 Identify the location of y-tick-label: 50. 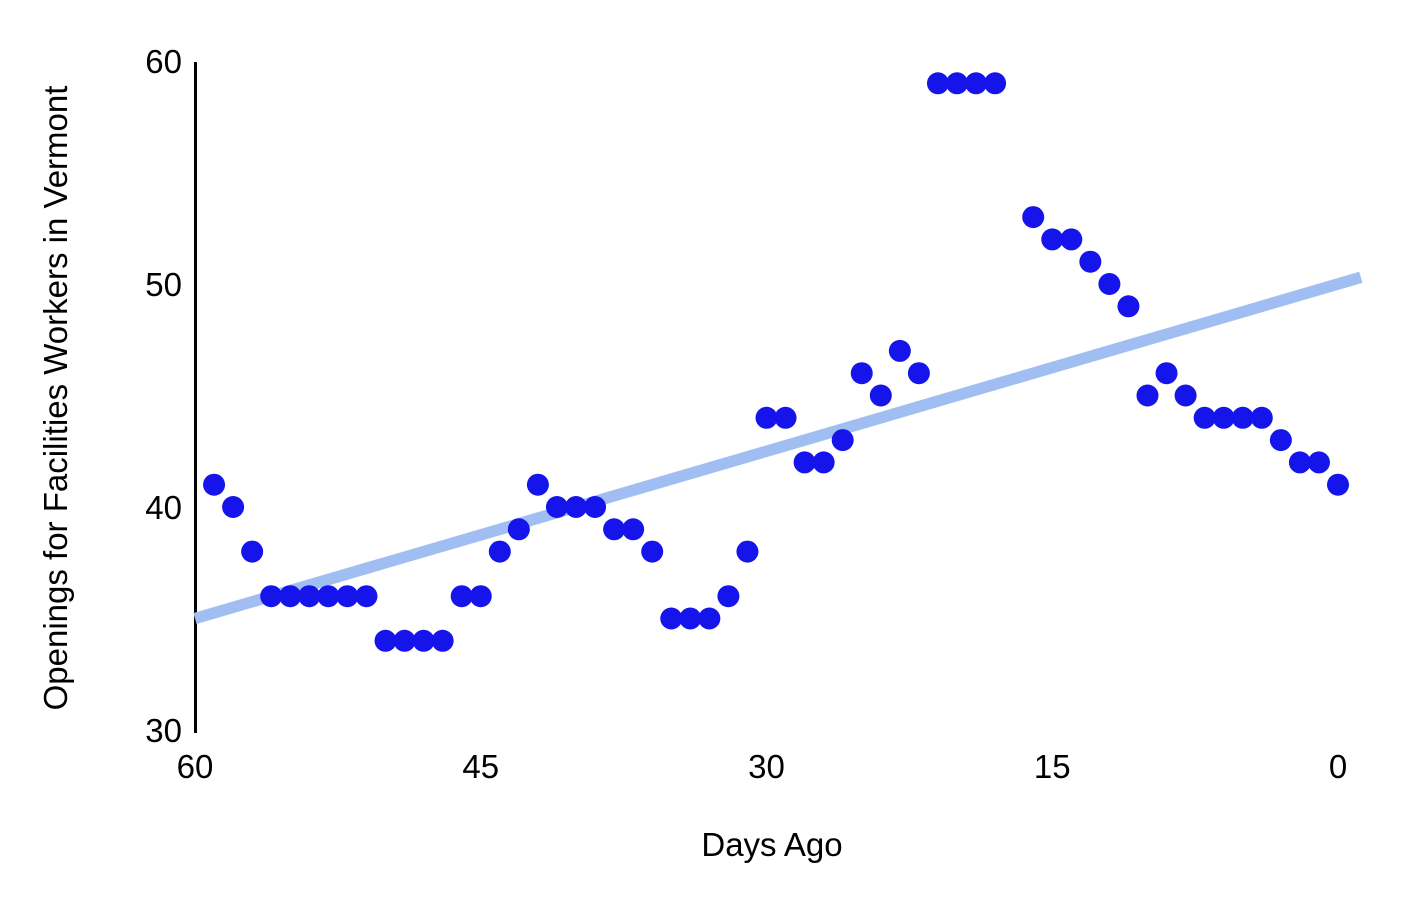
(163, 284).